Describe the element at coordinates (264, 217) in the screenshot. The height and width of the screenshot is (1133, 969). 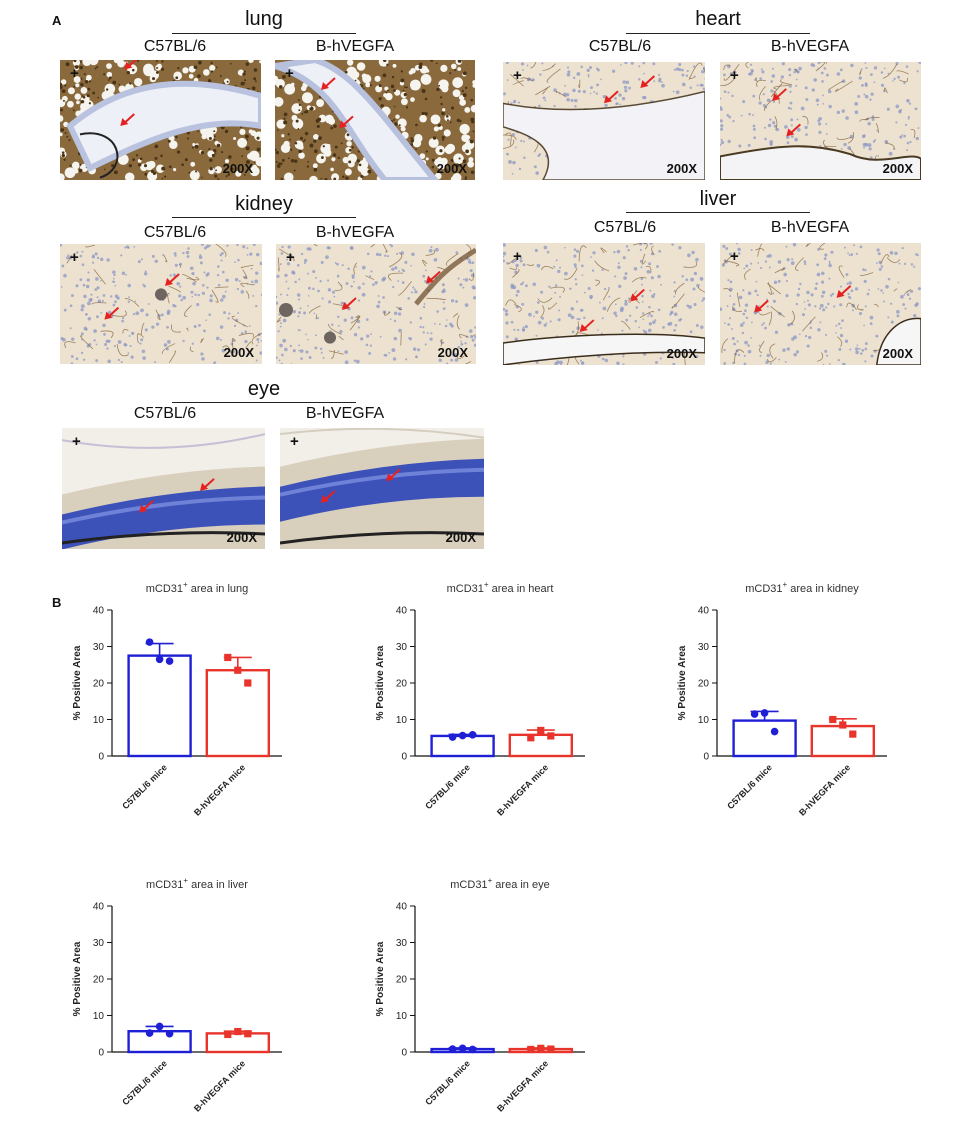
I see `organ-underline-kidney` at that location.